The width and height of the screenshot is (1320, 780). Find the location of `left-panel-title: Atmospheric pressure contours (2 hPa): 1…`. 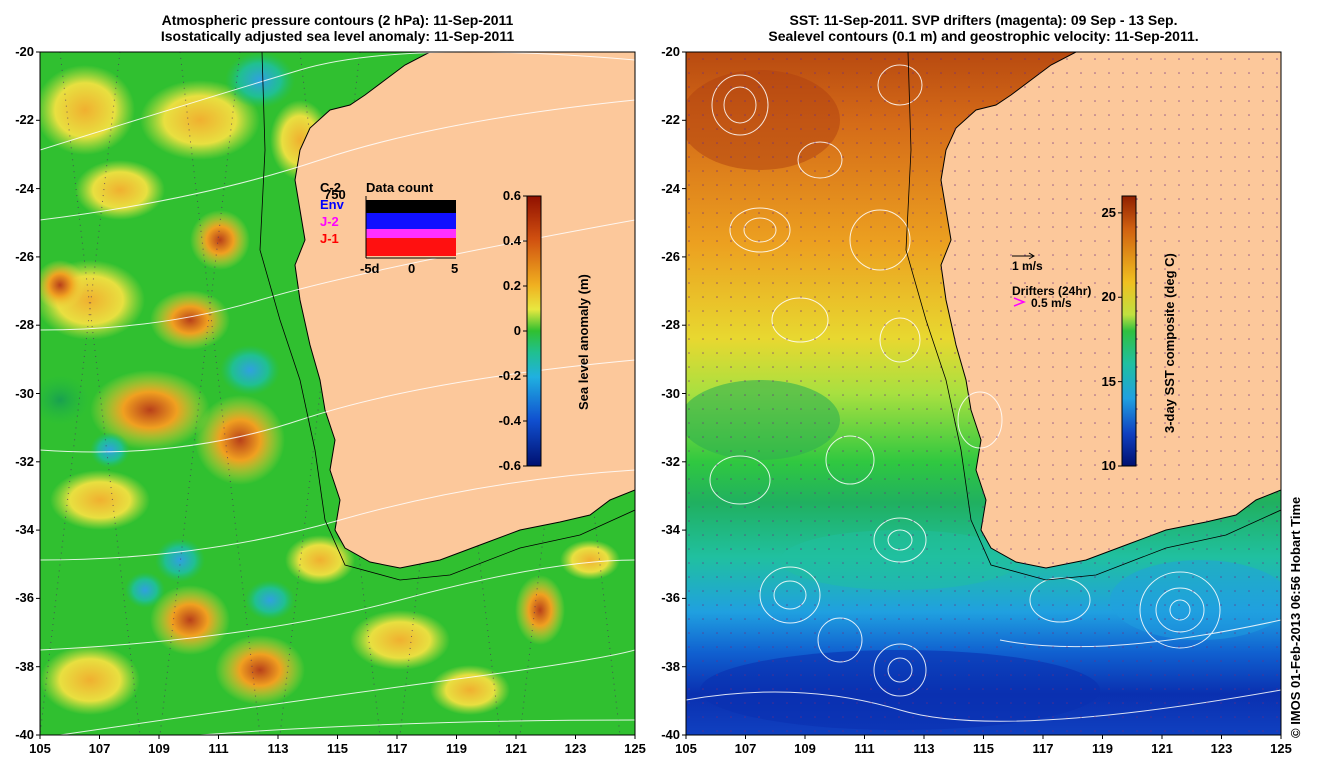

left-panel-title: Atmospheric pressure contours (2 hPa): 1… is located at coordinates (337, 28).